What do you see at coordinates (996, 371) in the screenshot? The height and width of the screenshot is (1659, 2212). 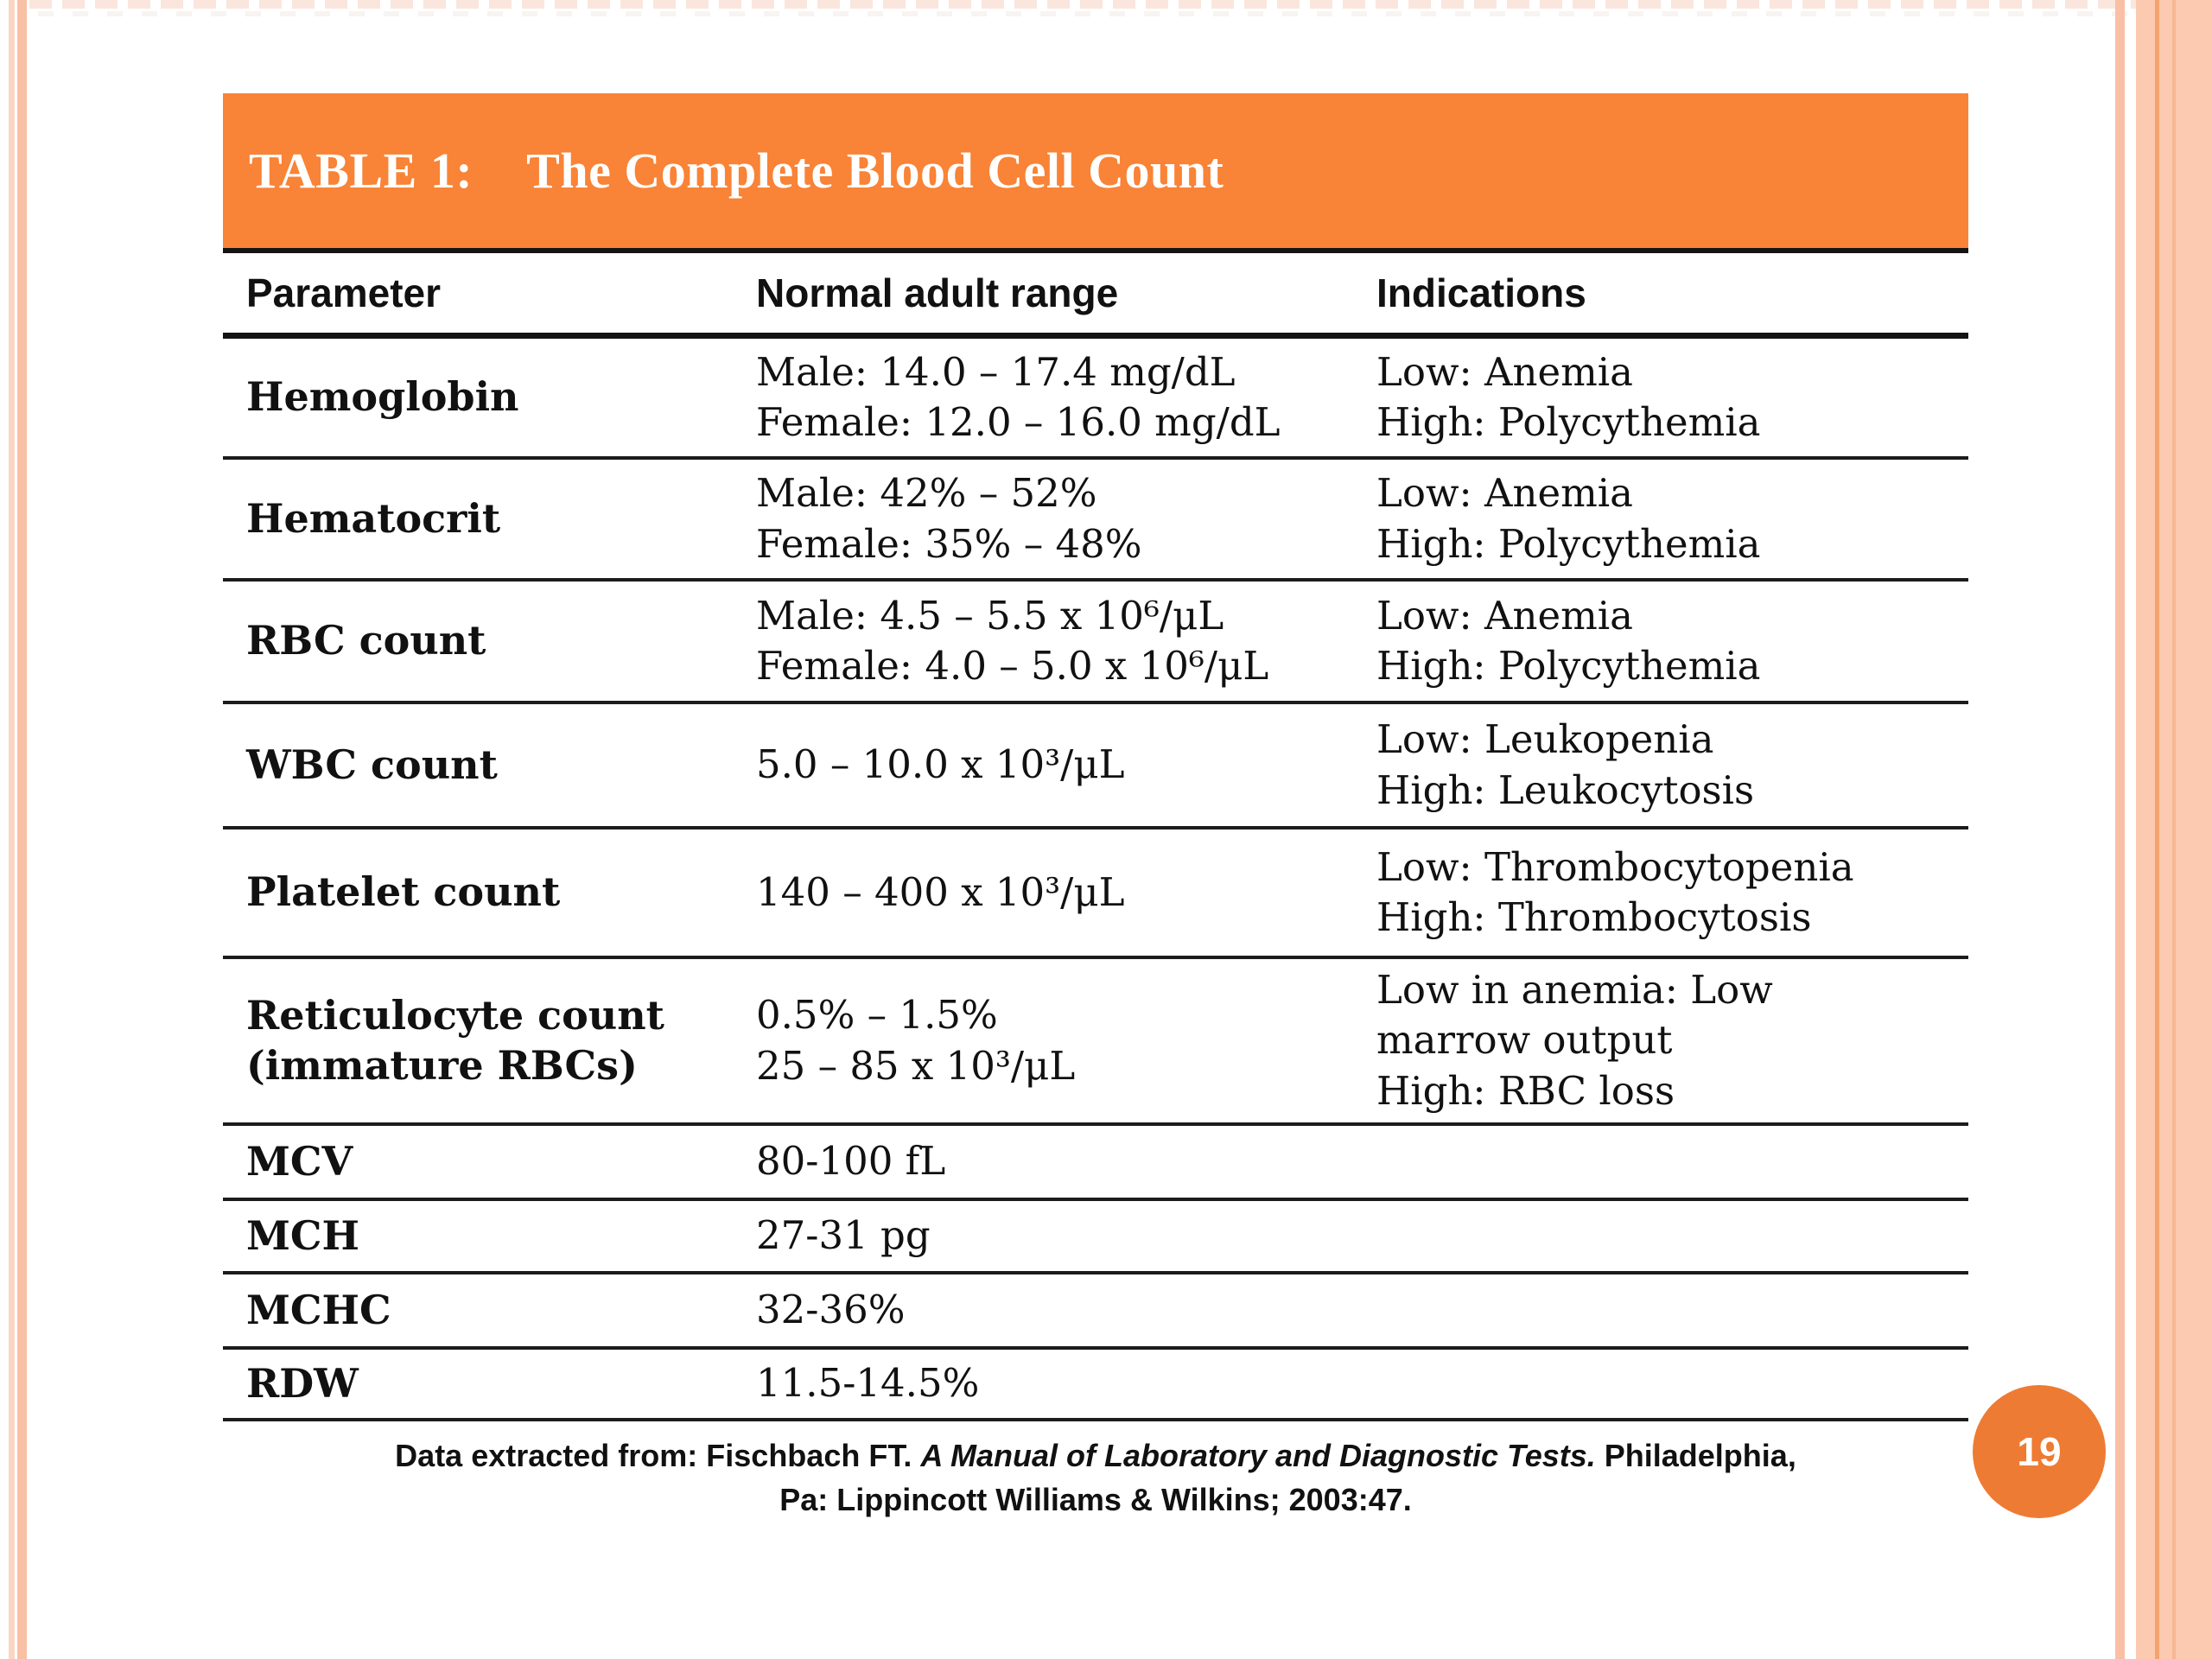 I see `range-line: Male: 14.0 – 17.4 mg/dL` at bounding box center [996, 371].